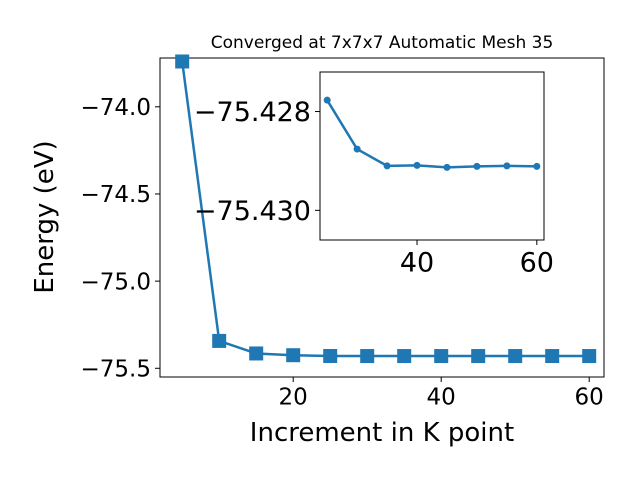  Describe the element at coordinates (589, 398) in the screenshot. I see `main-x-tick-label: 60` at that location.